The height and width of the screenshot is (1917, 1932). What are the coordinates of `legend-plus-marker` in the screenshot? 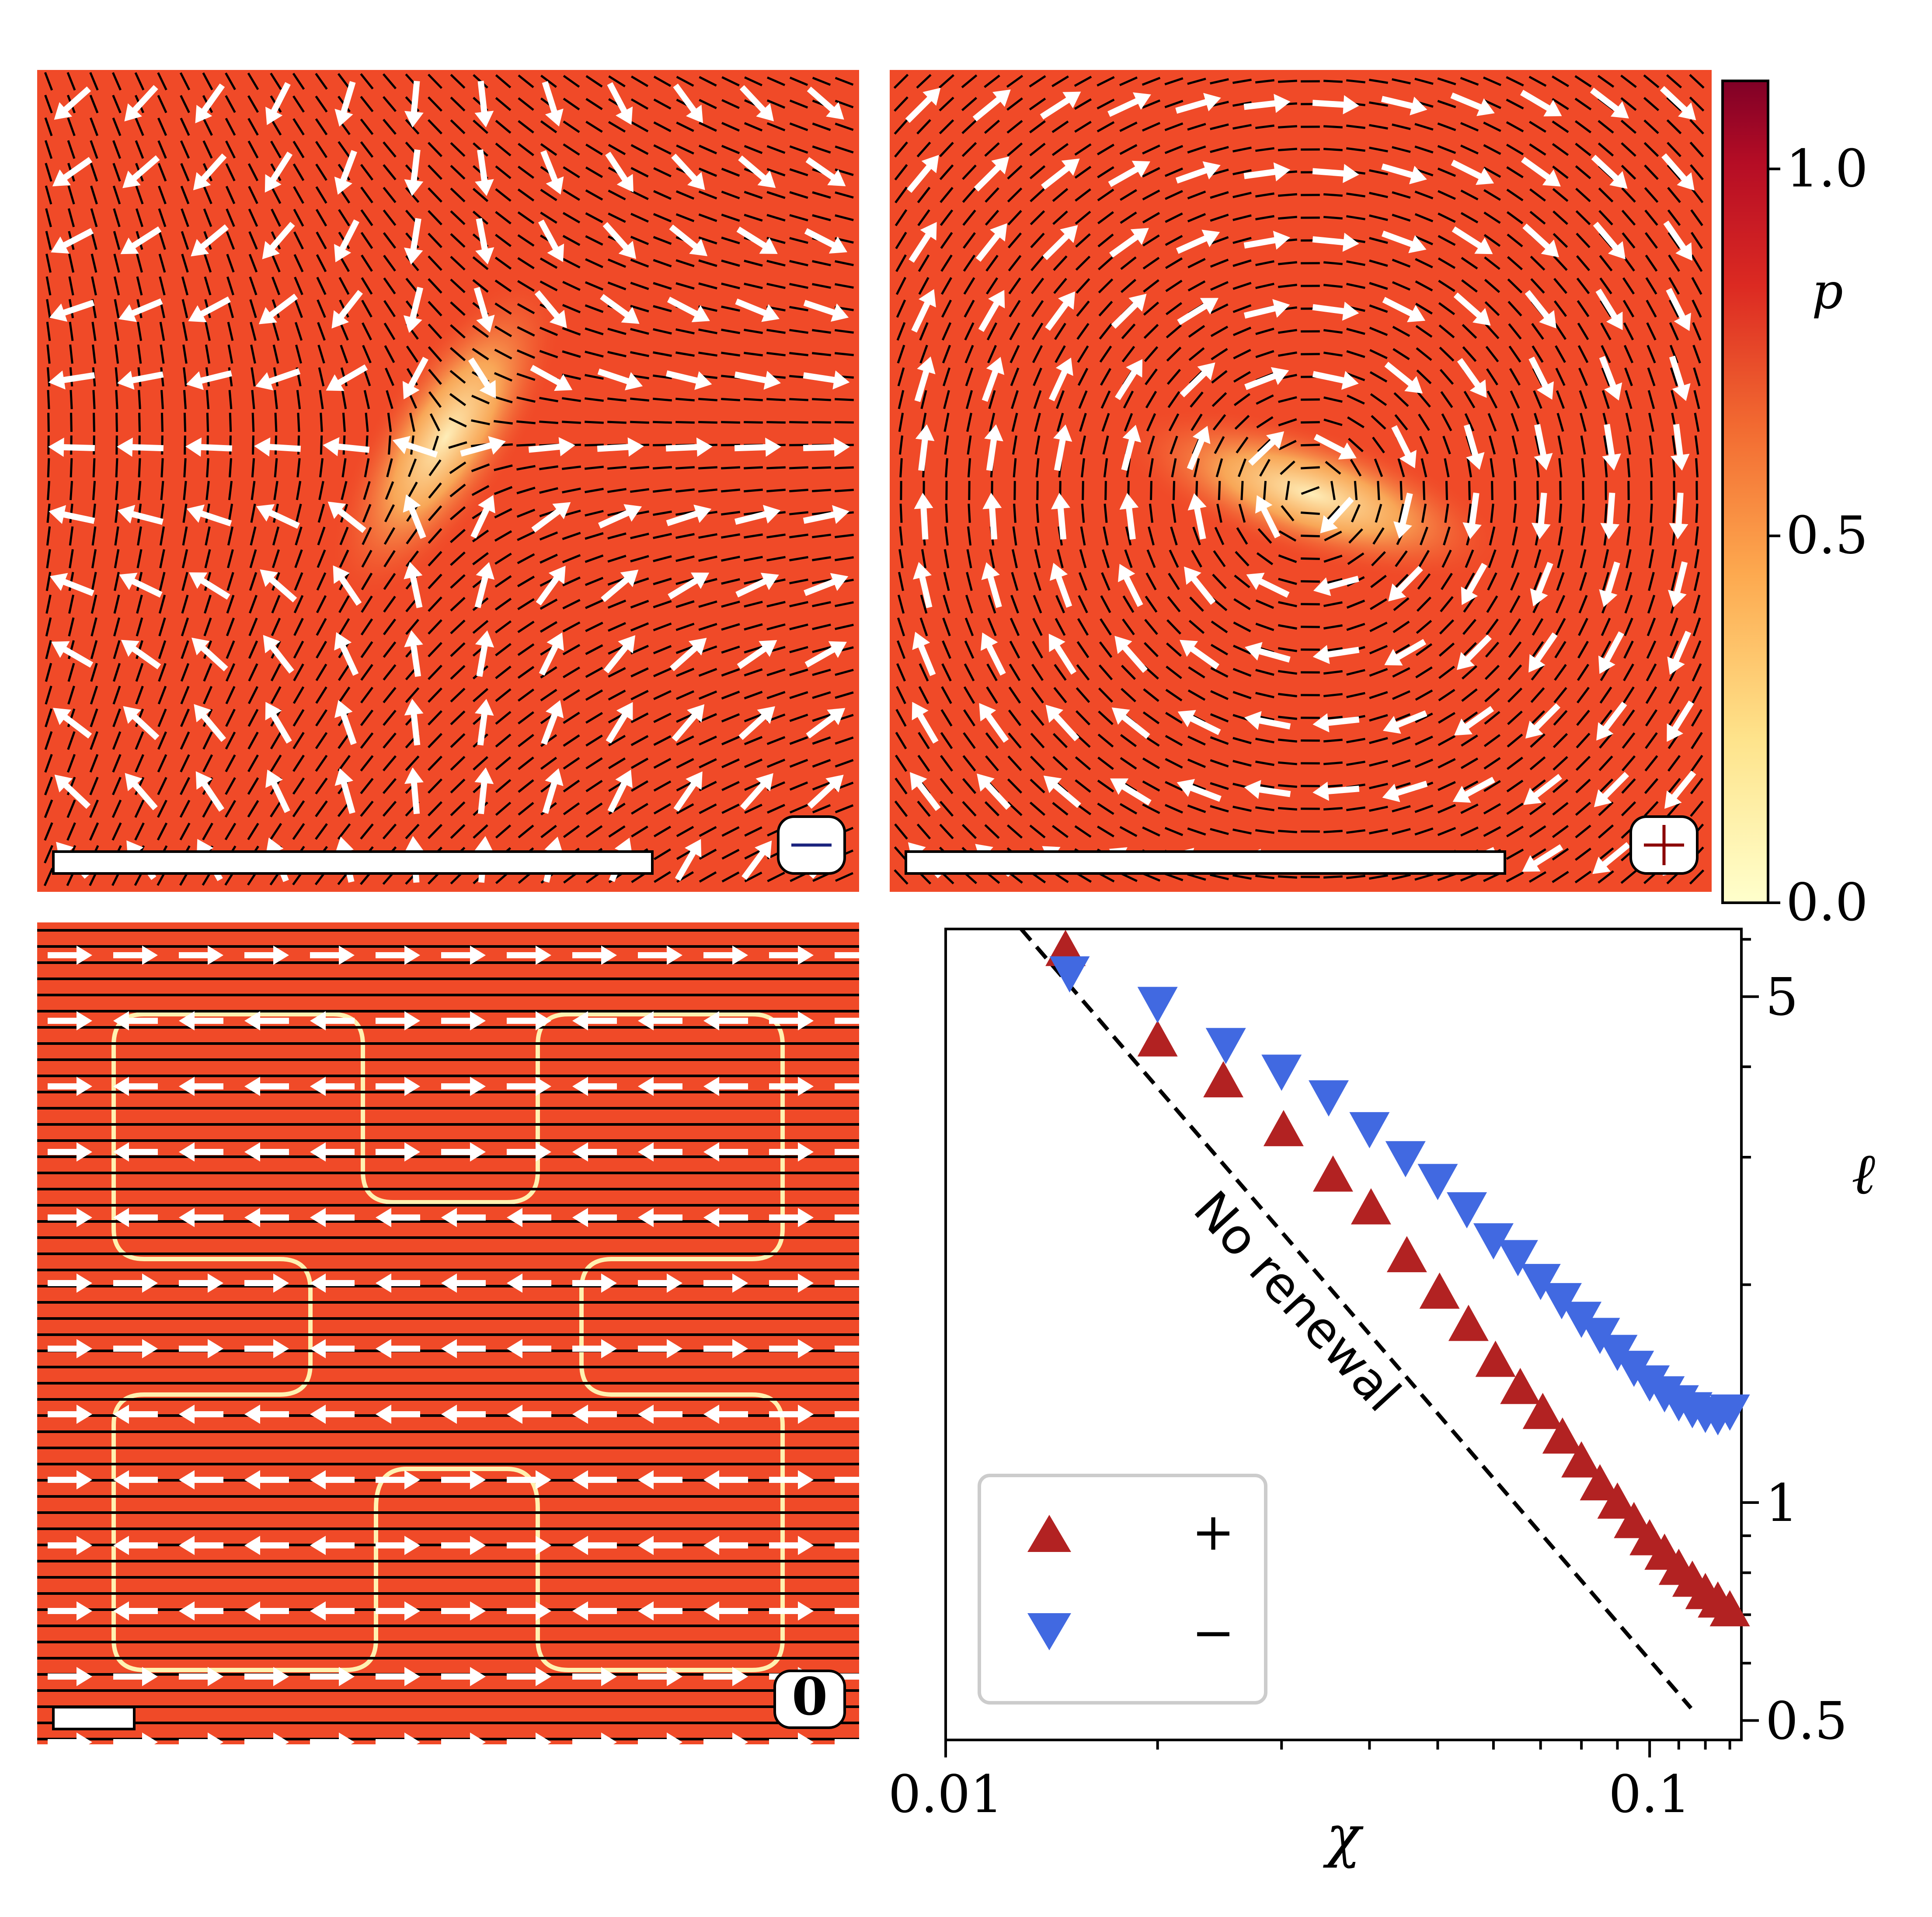 It's located at (1049, 1533).